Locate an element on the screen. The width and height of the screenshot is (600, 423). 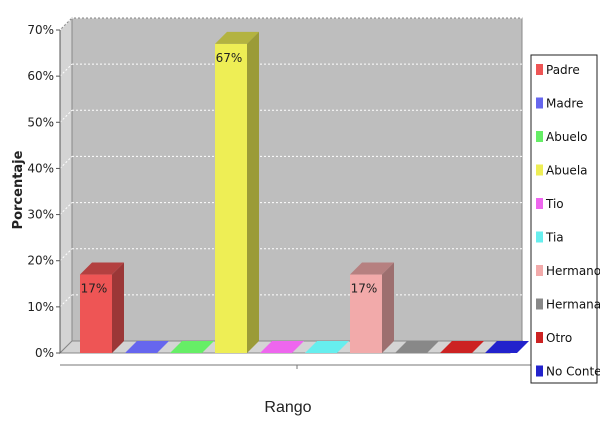
legend-entry: No Contest is located at coordinates (573, 372).